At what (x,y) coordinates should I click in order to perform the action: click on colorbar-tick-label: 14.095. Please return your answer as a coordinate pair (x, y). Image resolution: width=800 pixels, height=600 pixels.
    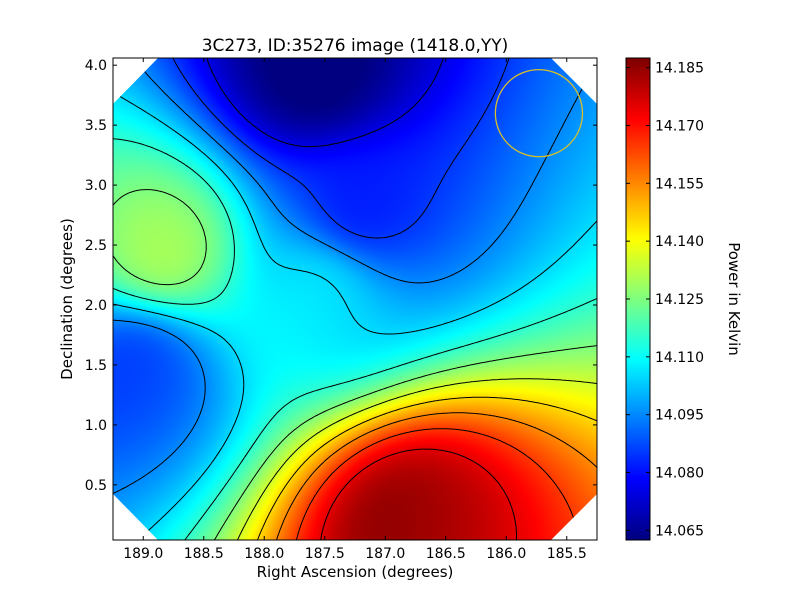
    Looking at the image, I should click on (679, 416).